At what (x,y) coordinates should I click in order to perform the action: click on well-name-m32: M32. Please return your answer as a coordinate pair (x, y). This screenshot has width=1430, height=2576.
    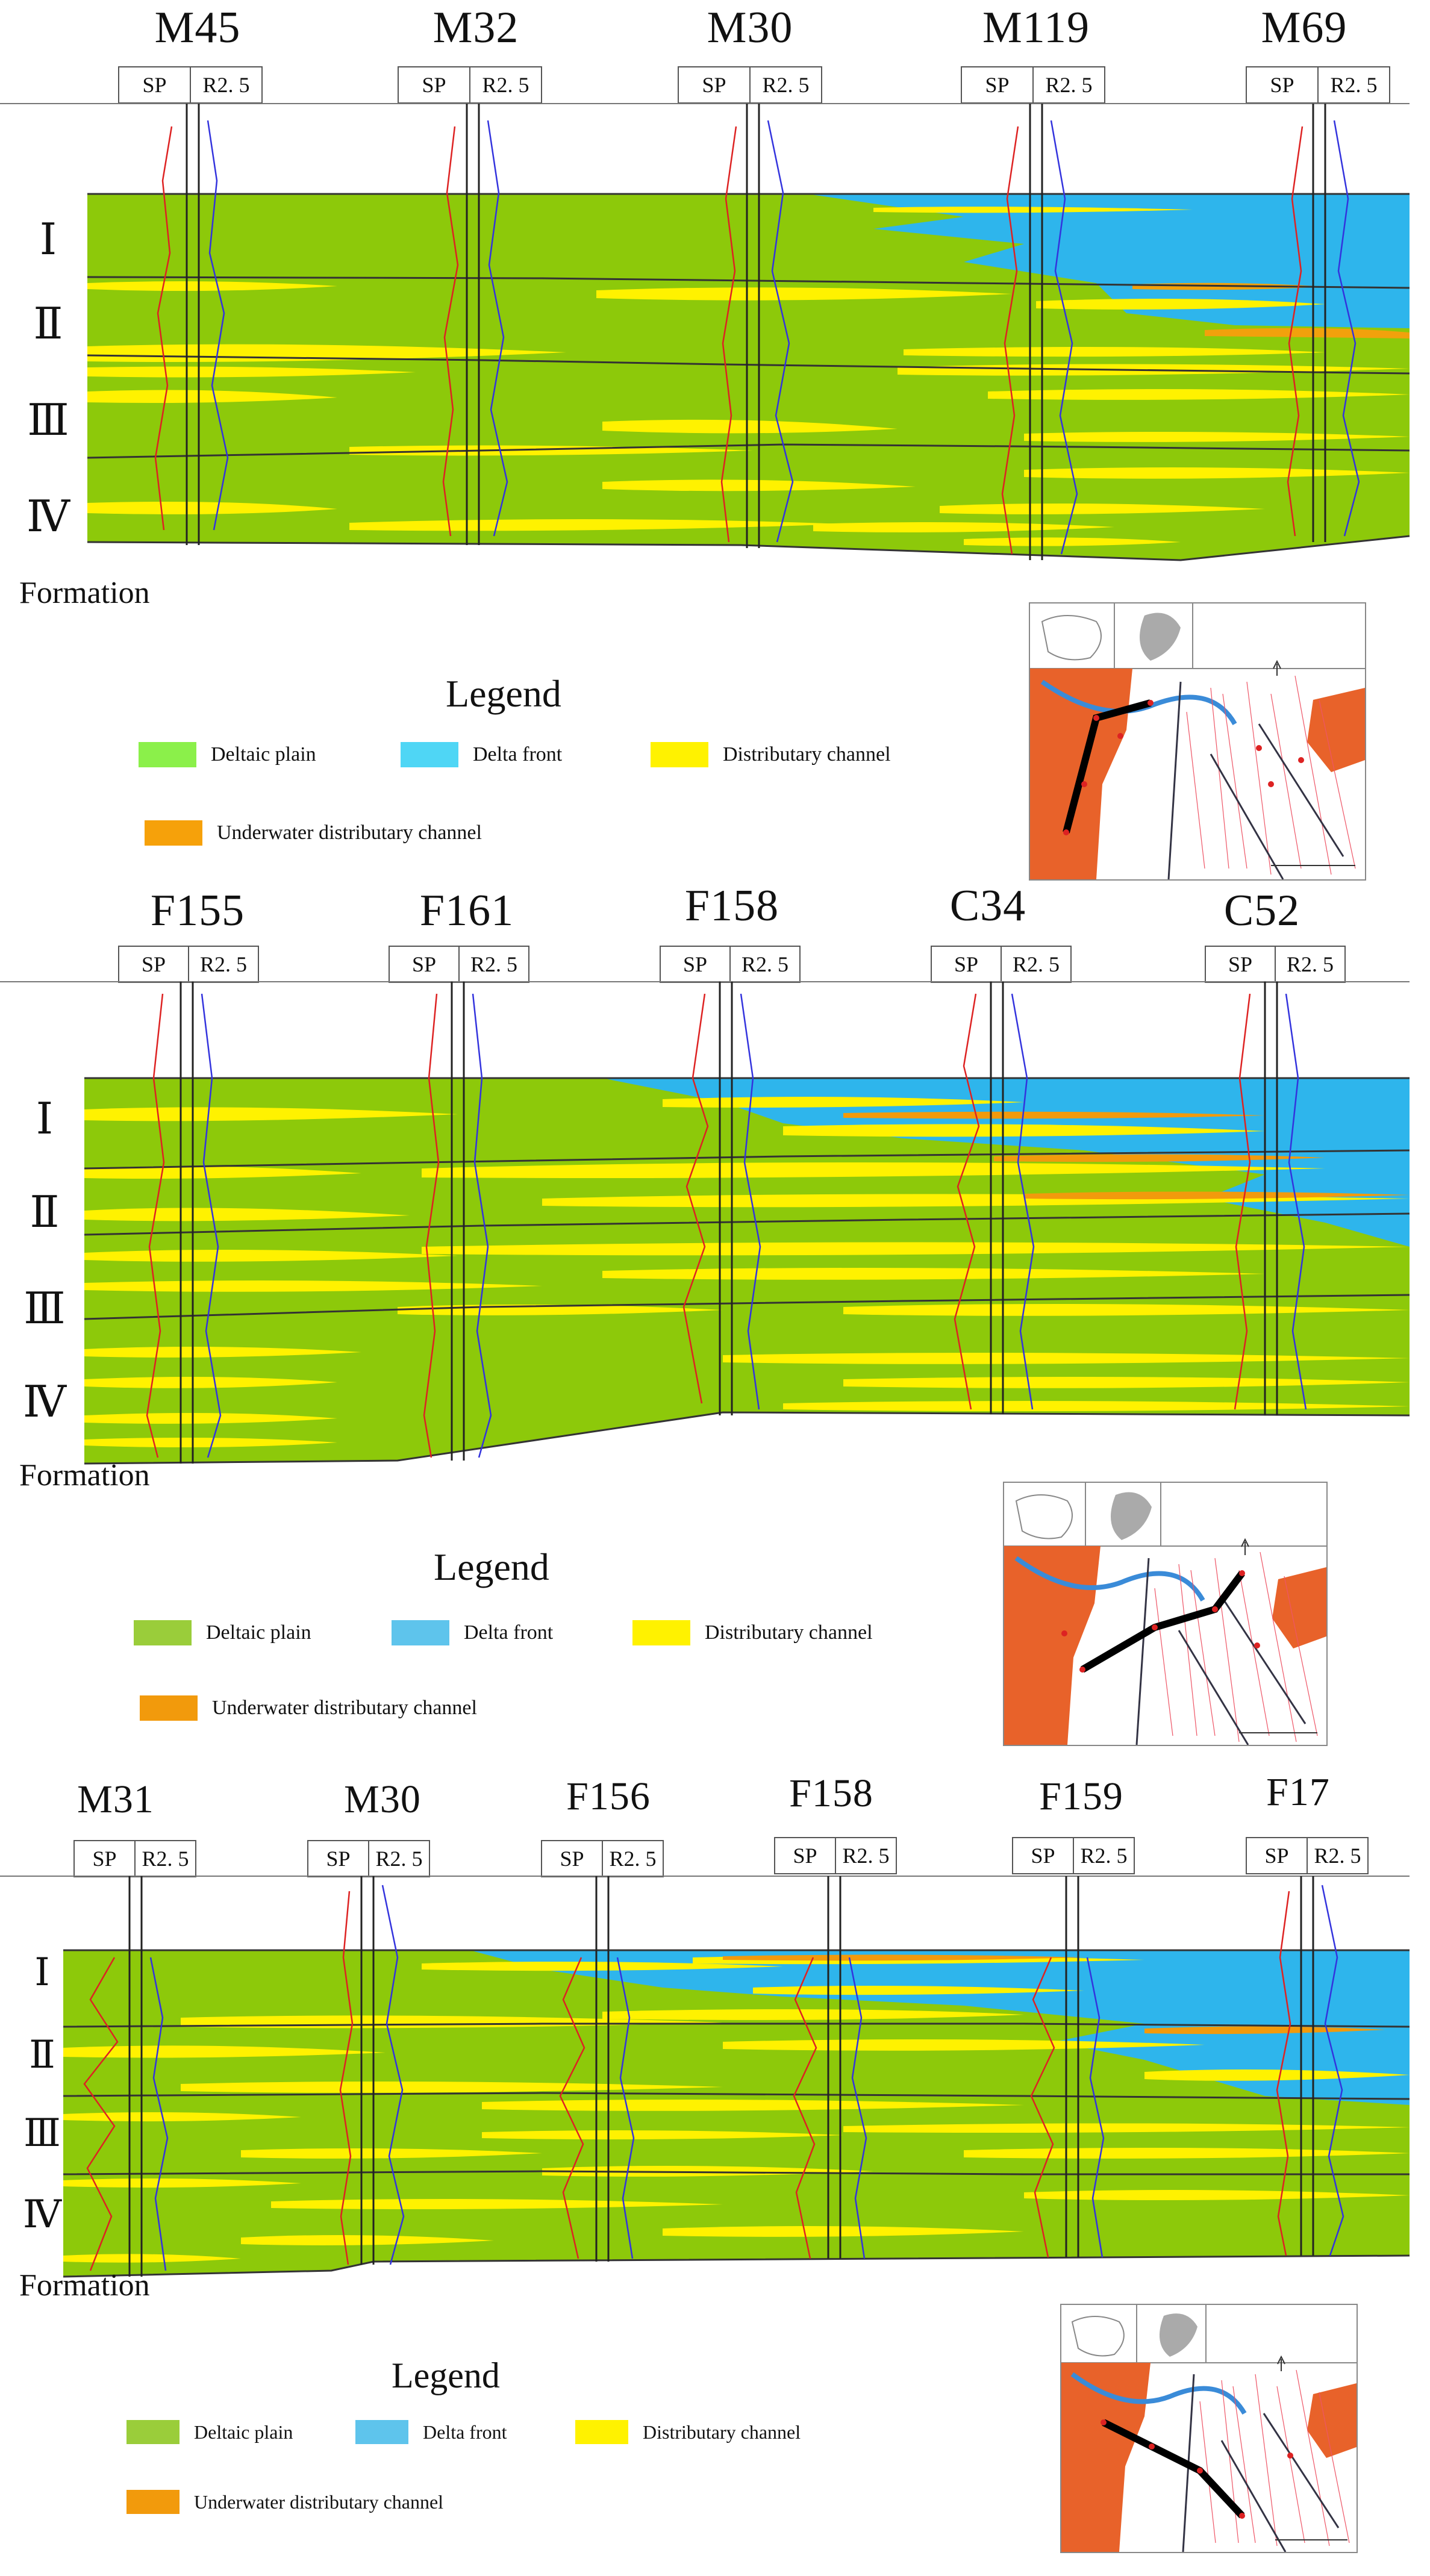
    Looking at the image, I should click on (475, 27).